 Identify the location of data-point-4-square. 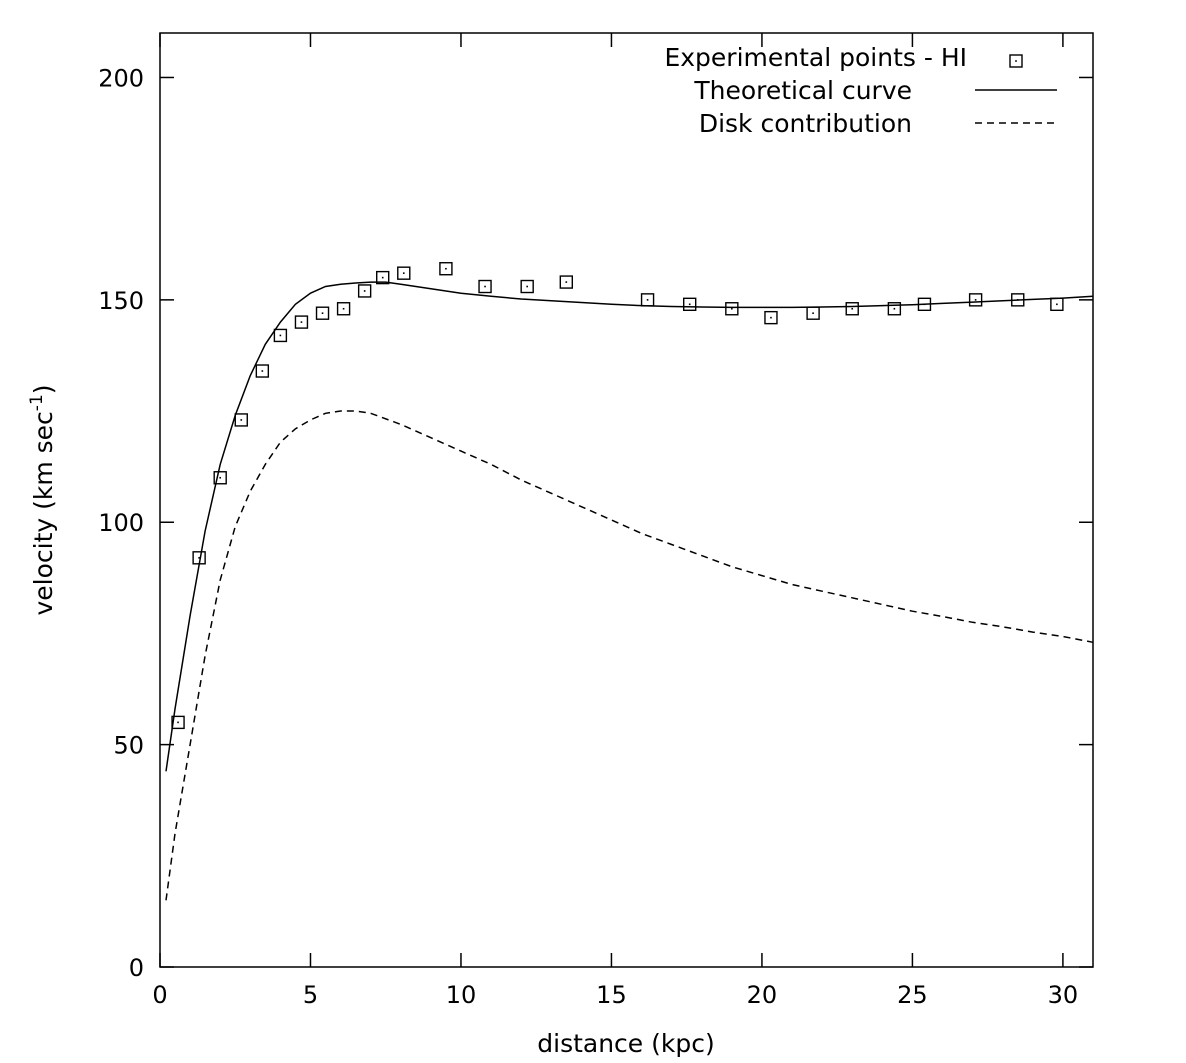
(262, 371).